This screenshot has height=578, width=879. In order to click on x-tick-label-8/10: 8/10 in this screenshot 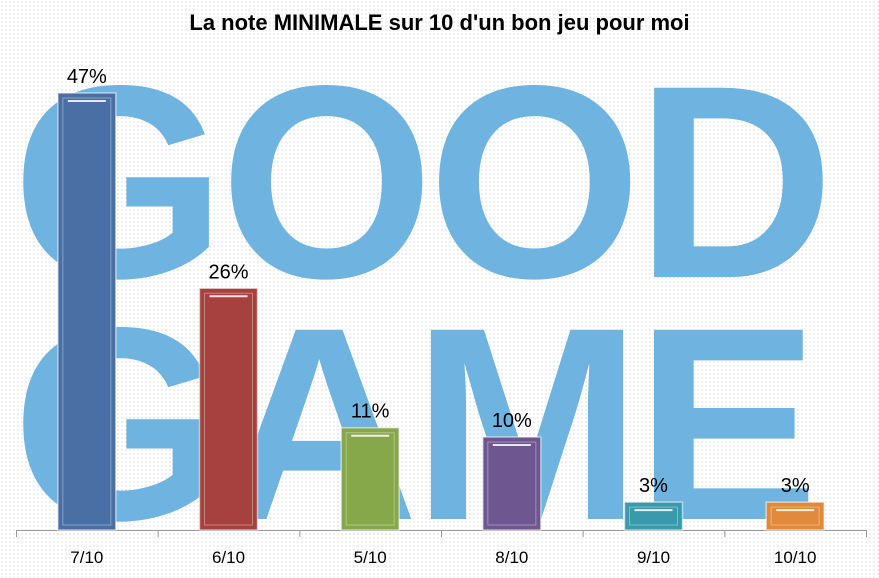, I will do `click(511, 557)`.